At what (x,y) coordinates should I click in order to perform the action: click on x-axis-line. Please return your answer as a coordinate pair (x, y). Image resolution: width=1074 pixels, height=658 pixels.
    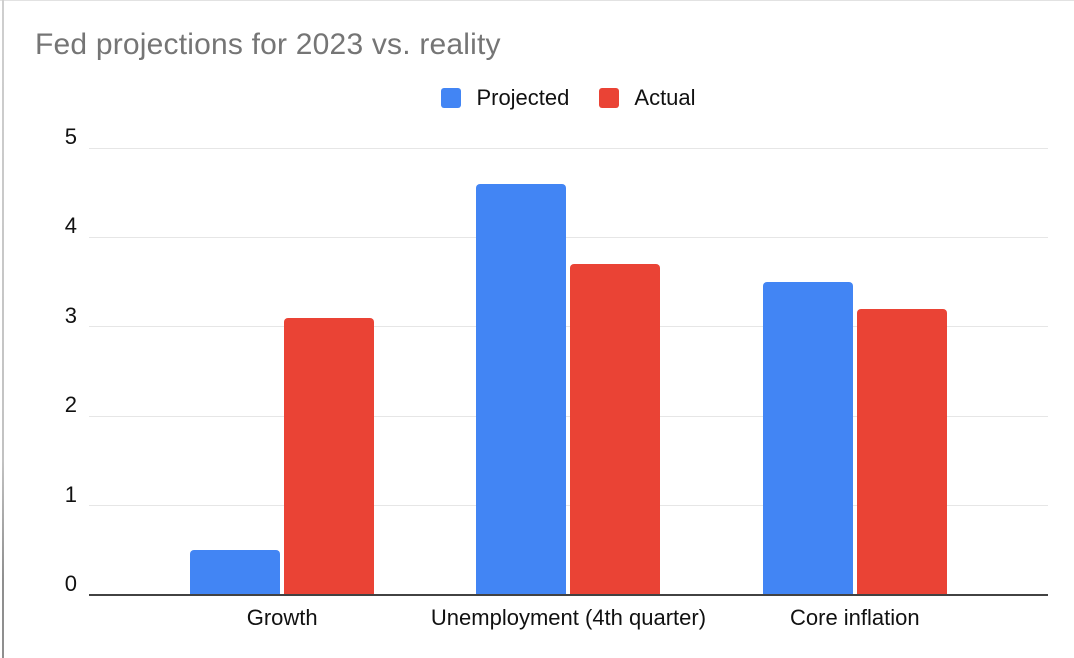
    Looking at the image, I should click on (568, 595).